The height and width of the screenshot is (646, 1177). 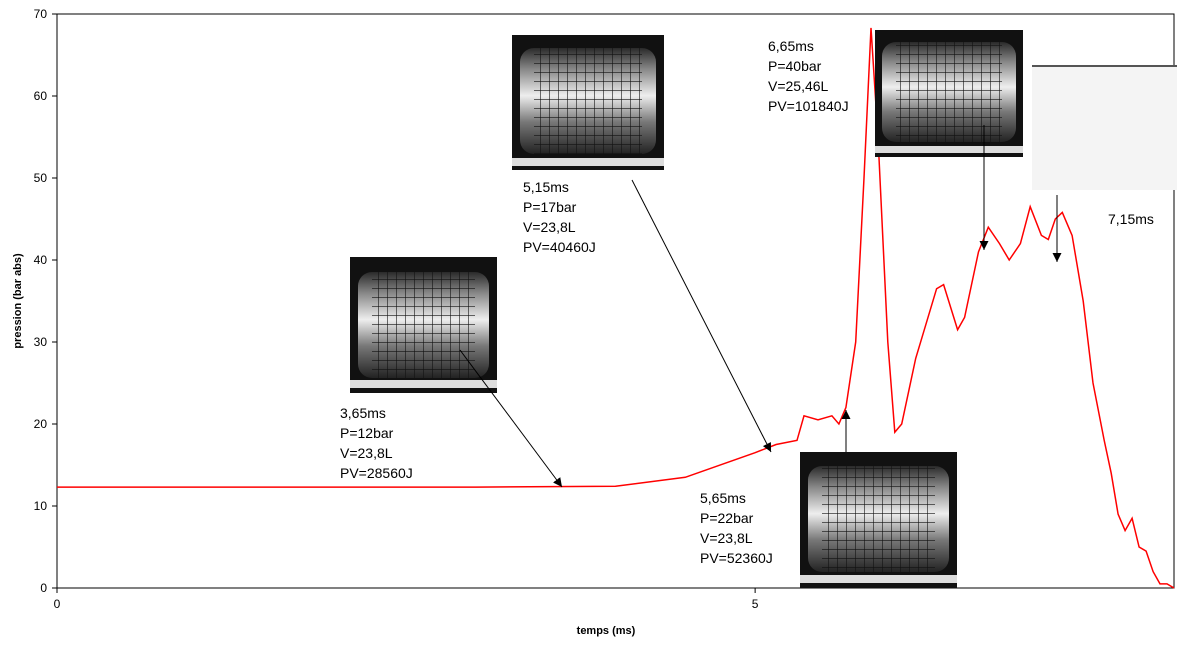 What do you see at coordinates (723, 498) in the screenshot?
I see `annotation-line: 5,65ms` at bounding box center [723, 498].